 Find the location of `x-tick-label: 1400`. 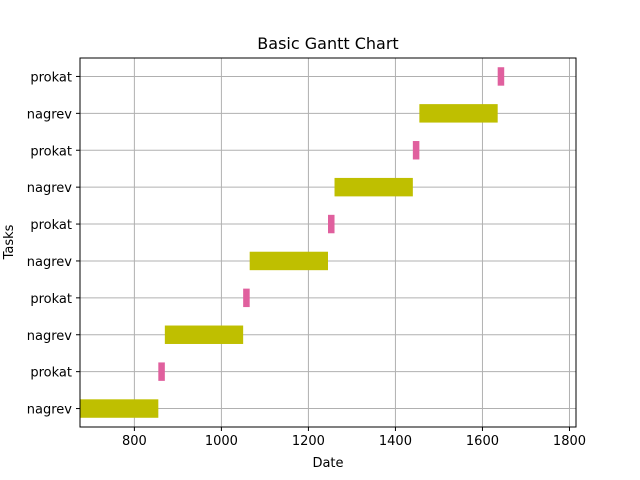

x-tick-label: 1400 is located at coordinates (395, 441).